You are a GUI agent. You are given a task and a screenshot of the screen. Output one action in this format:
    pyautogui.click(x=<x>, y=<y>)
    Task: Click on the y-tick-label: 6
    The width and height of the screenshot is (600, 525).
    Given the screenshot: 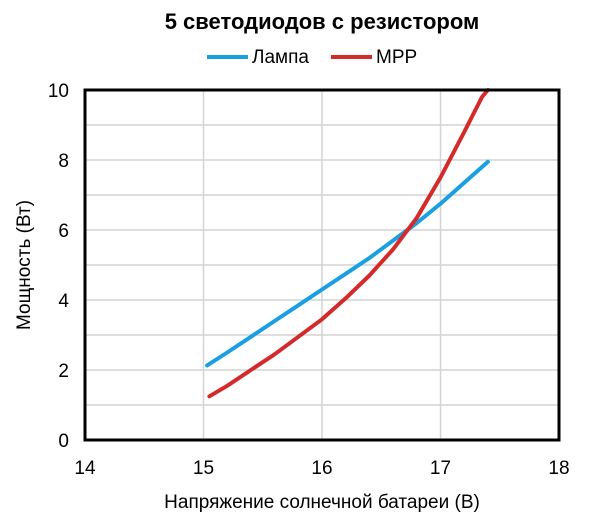 What is the action you would take?
    pyautogui.click(x=63, y=231)
    